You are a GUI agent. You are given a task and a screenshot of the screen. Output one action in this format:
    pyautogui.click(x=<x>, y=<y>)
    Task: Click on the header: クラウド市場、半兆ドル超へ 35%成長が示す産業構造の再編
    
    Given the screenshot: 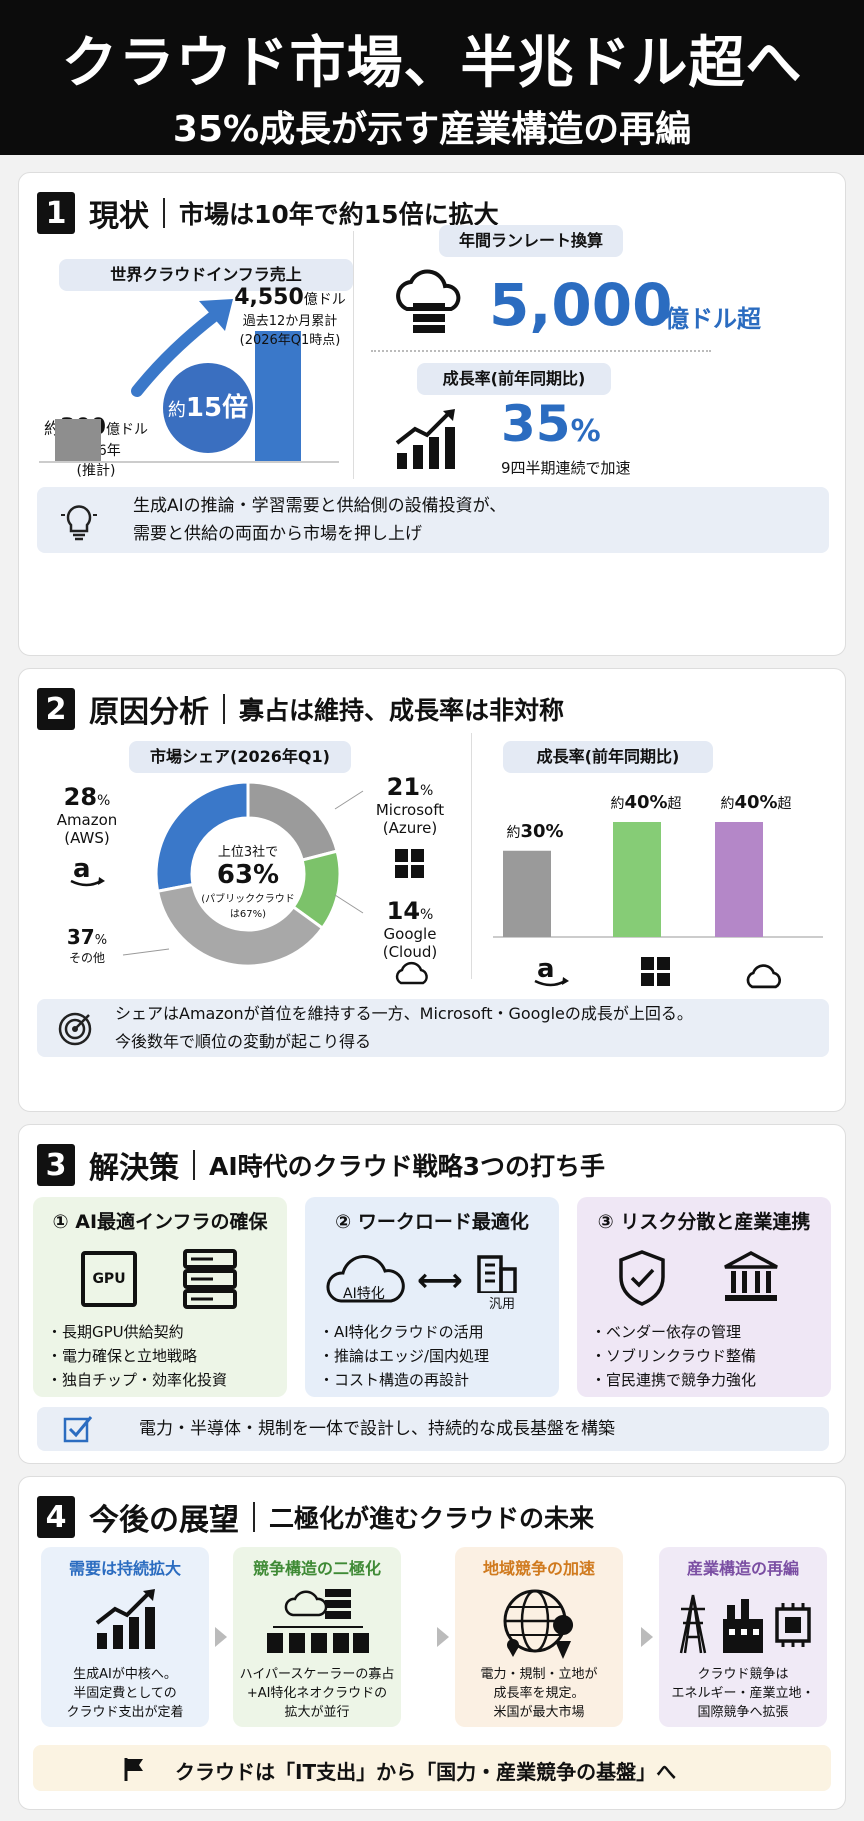 What is the action you would take?
    pyautogui.click(x=432, y=77)
    